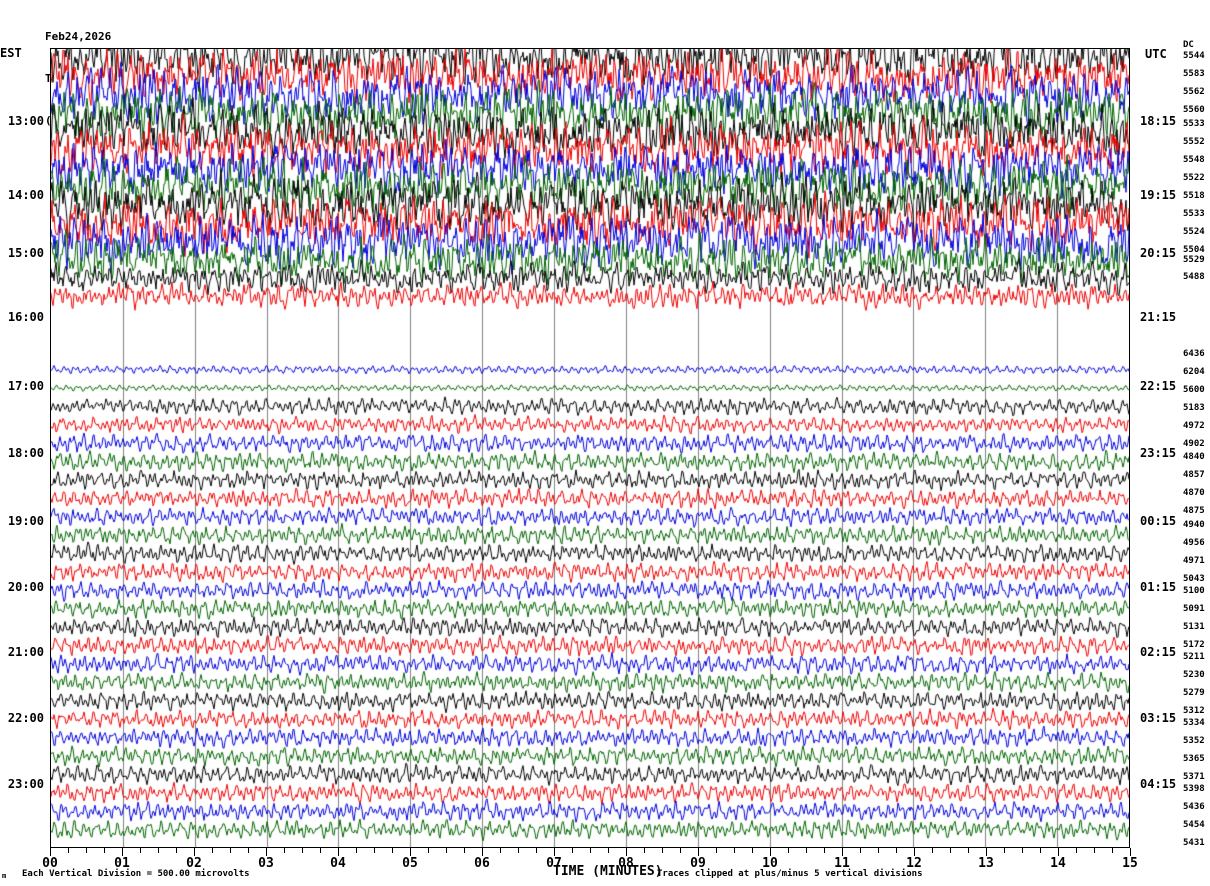  Describe the element at coordinates (626, 863) in the screenshot. I see `x-tick-label: 08` at that location.